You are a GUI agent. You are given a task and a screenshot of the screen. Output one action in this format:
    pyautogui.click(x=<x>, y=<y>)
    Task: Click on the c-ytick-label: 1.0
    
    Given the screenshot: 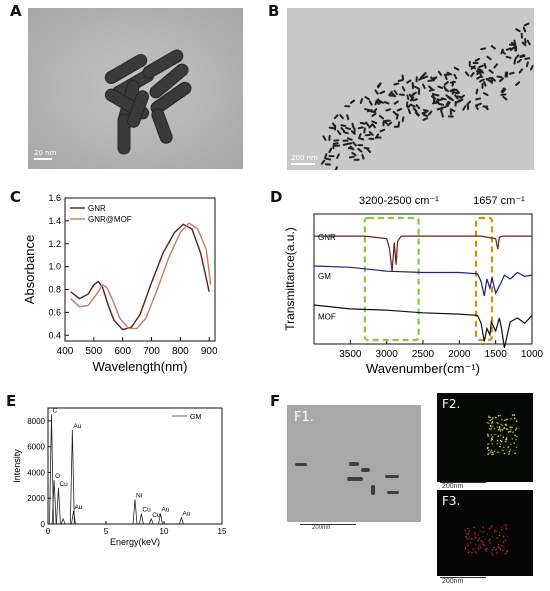 What is the action you would take?
    pyautogui.click(x=54, y=267)
    